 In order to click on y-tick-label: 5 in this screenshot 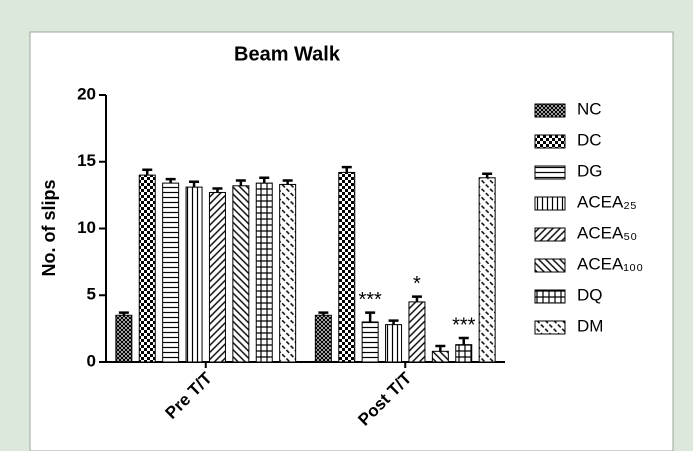, I will do `click(91, 294)`.